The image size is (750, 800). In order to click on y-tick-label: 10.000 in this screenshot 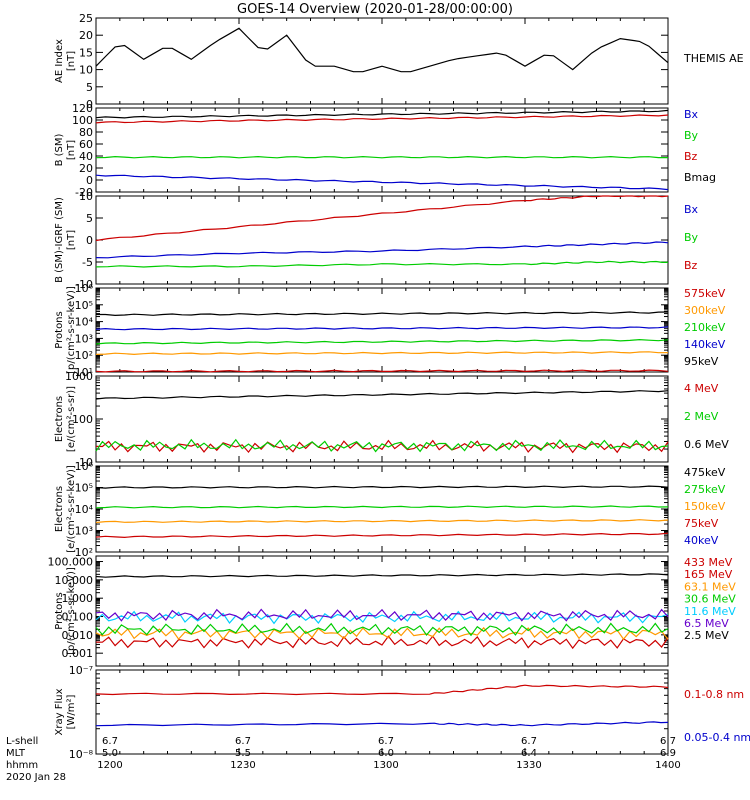, I will do `click(74, 580)`.